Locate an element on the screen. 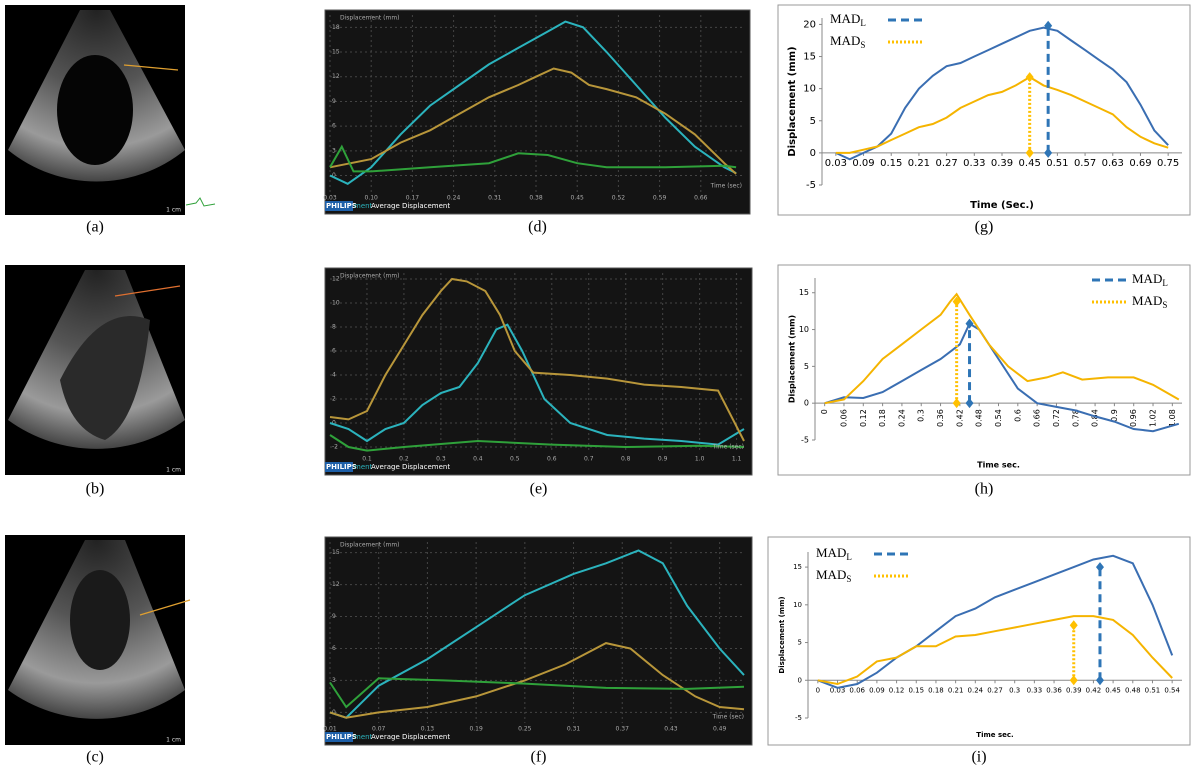 The image size is (1200, 769). legend-sub: S is located at coordinates (1164, 305).